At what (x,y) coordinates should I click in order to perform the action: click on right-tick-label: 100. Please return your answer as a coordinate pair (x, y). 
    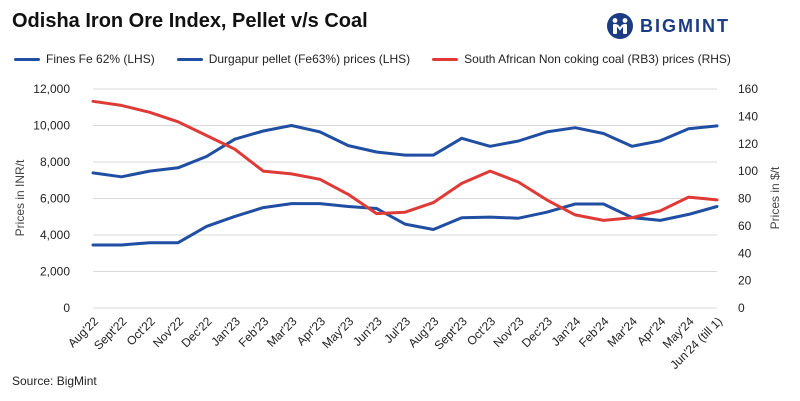
    Looking at the image, I should click on (748, 171).